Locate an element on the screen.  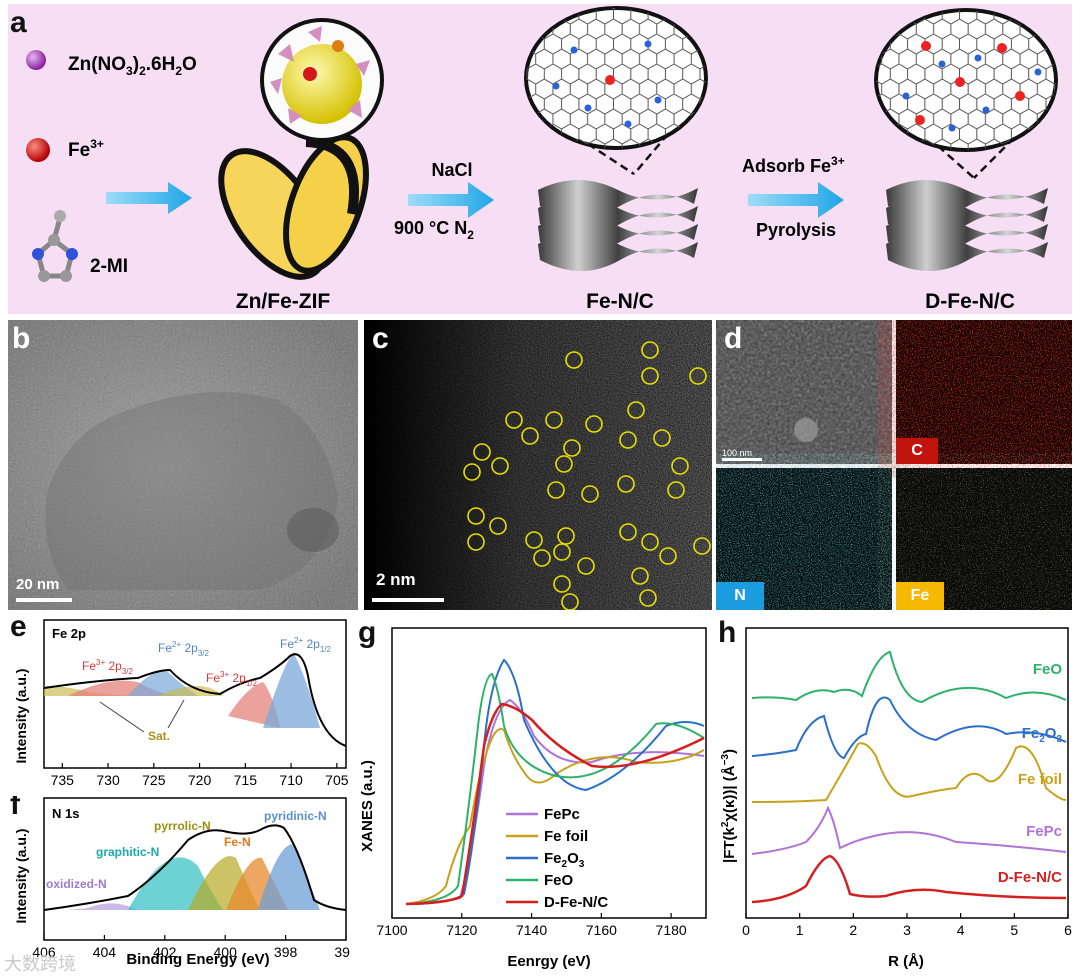
chart-f-xlabel: Binding Energy (eV) is located at coordinates (197, 959).